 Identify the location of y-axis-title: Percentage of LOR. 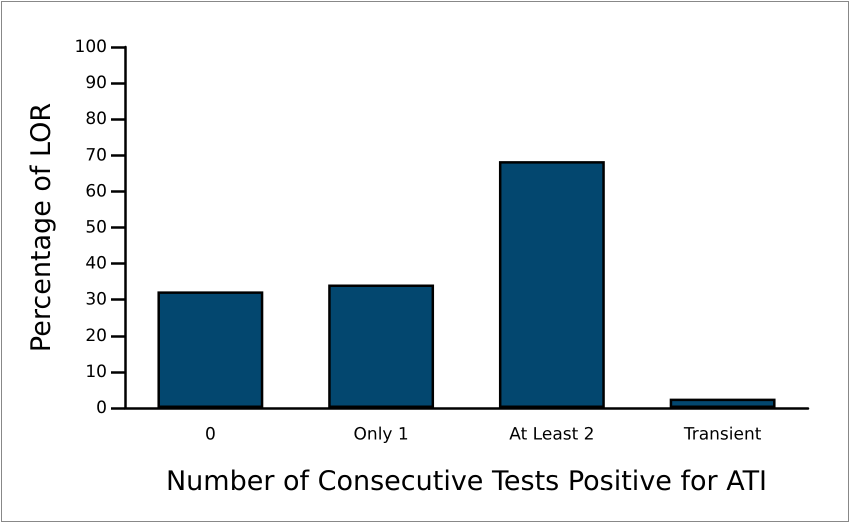
(41, 227).